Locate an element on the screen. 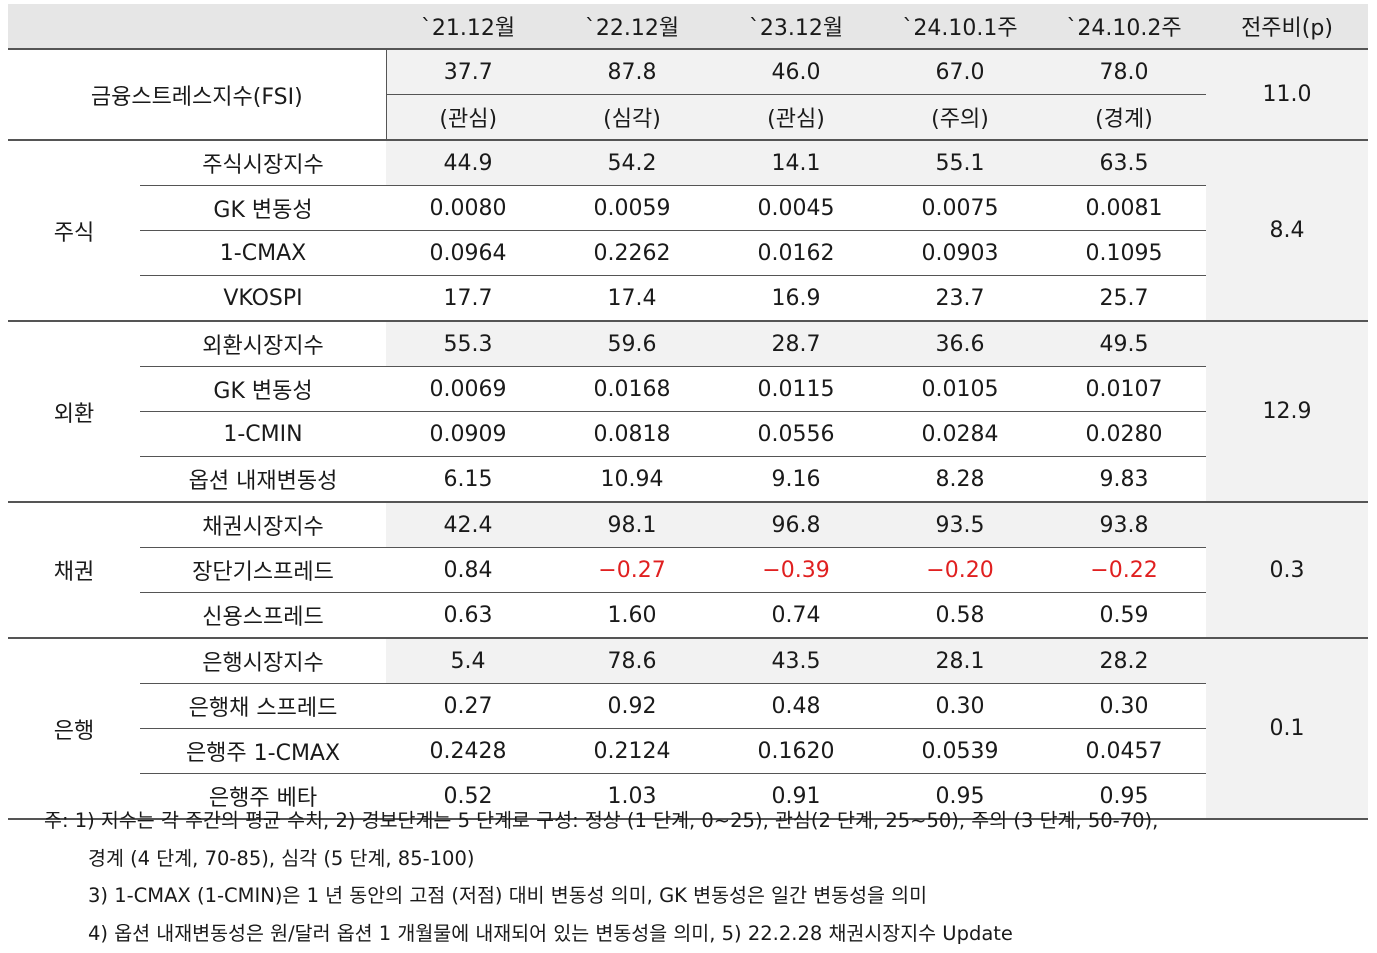 This screenshot has width=1377, height=953. cell-value: 0.1620 is located at coordinates (796, 751).